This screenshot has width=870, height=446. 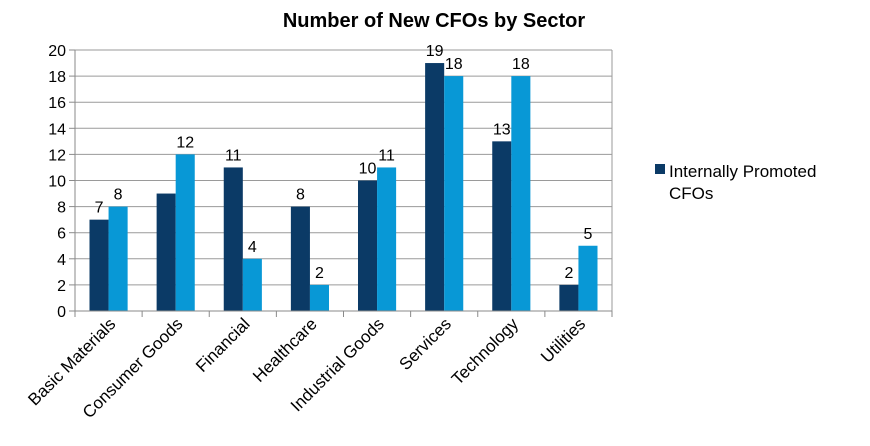 I want to click on x-tick-label: Utilities, so click(x=563, y=340).